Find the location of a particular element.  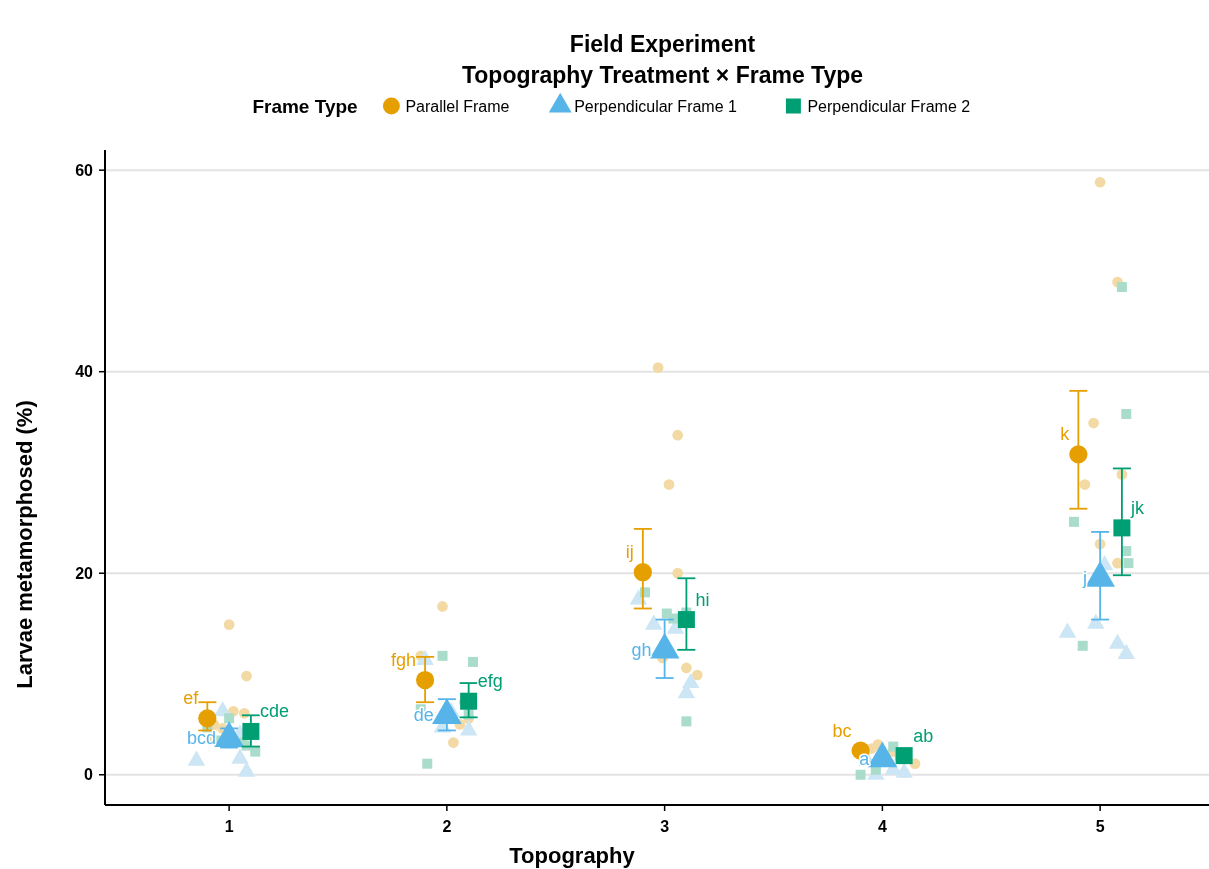

x-axis-title: Topography is located at coordinates (572, 855).